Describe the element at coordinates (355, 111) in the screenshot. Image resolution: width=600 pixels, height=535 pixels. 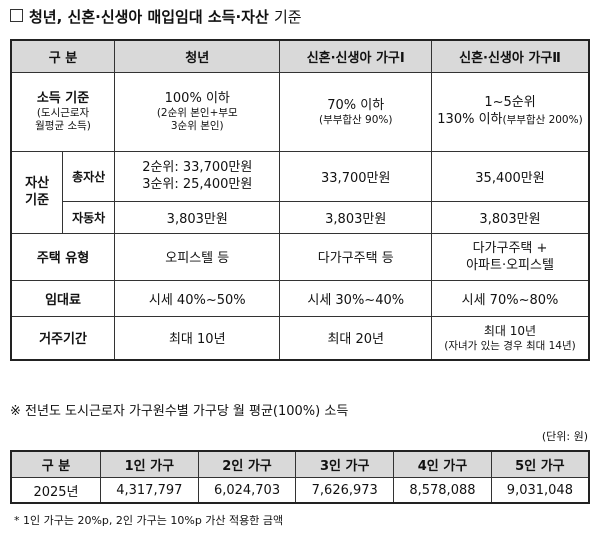
I see `income-newlywed-1: 70% 이하 (부부합산 90%)` at that location.